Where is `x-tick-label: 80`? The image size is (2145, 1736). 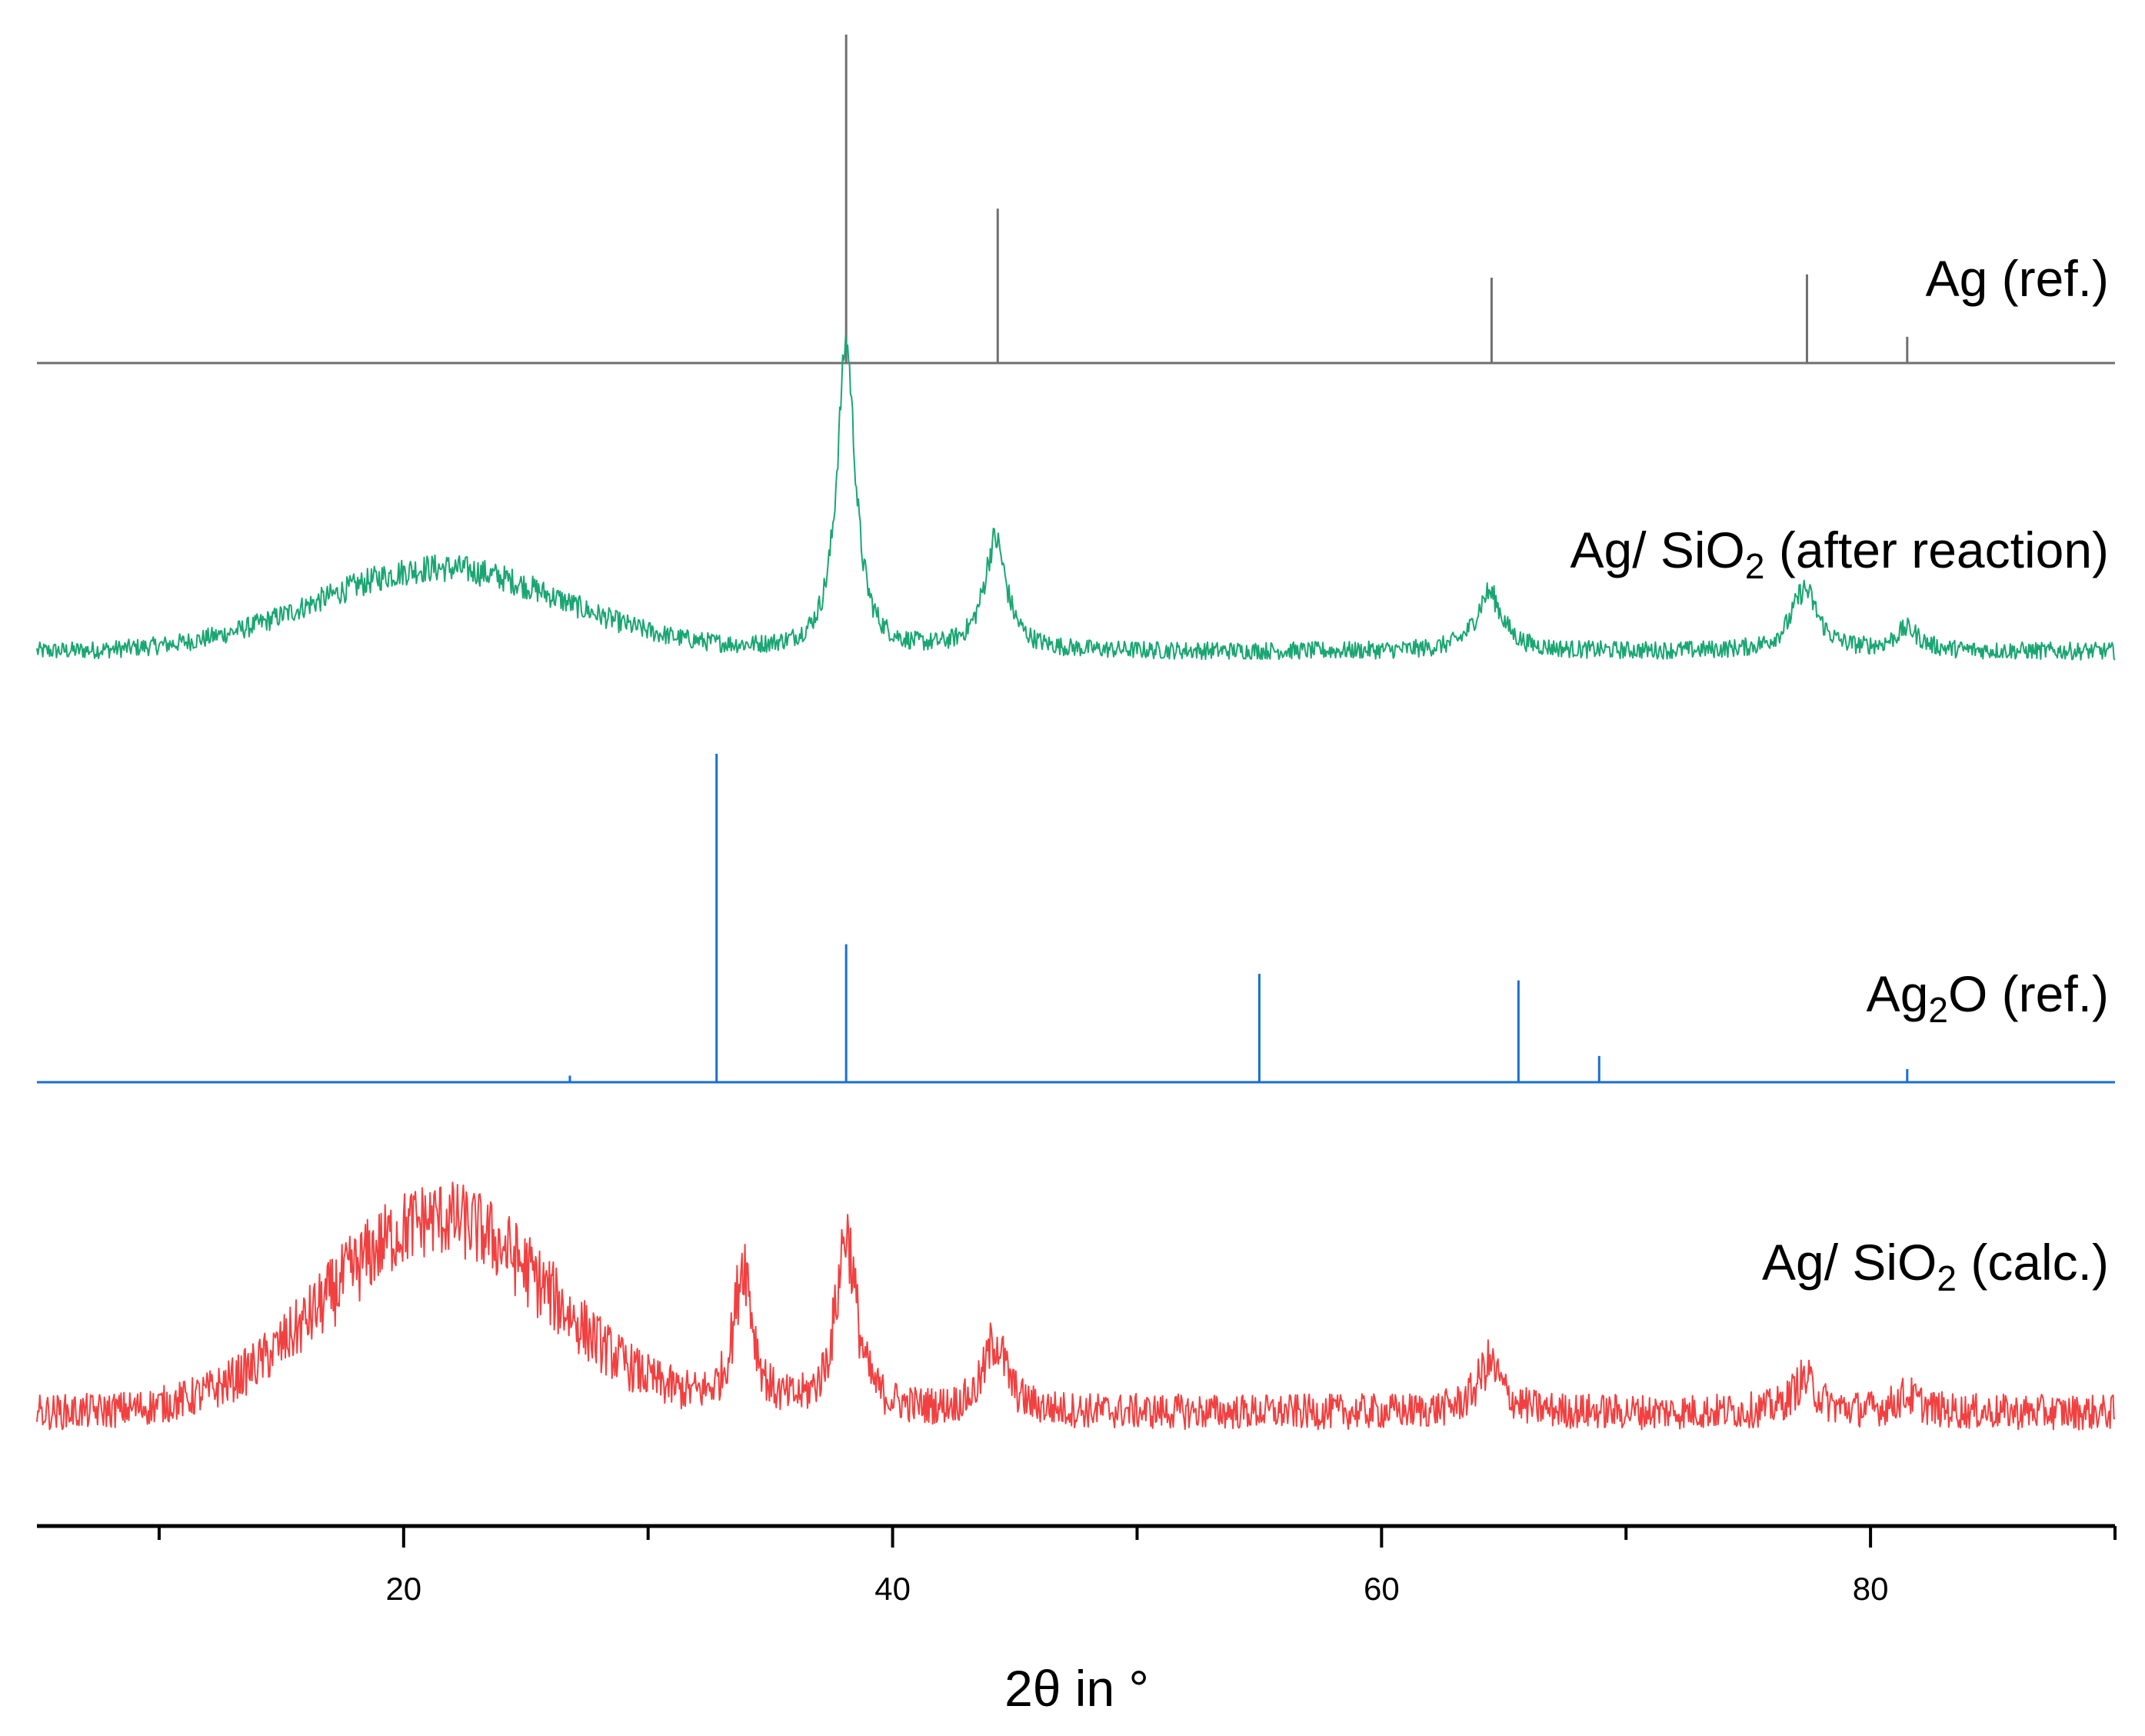 x-tick-label: 80 is located at coordinates (1871, 1589).